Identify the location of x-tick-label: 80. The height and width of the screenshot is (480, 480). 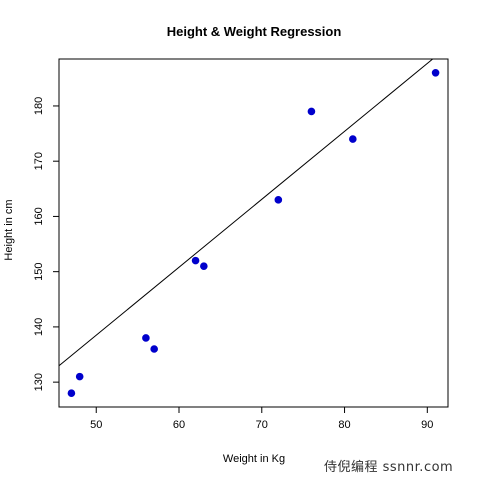
(344, 425).